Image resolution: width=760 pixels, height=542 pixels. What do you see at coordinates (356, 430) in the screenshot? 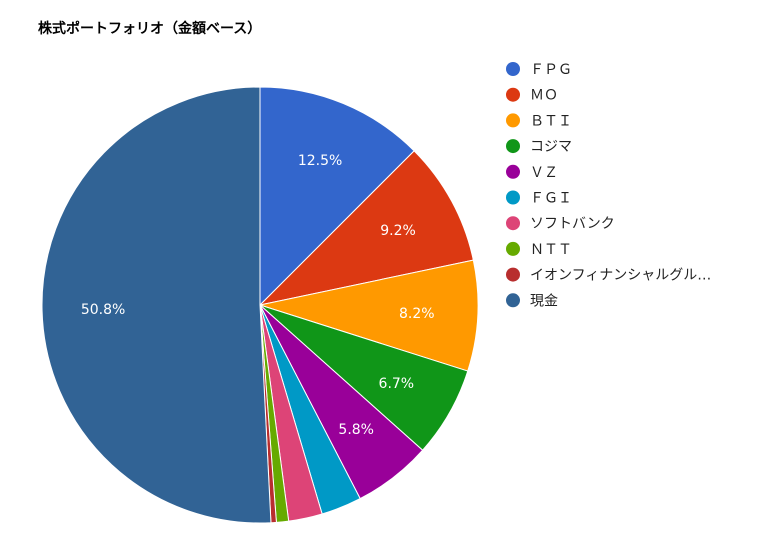
I see `pie-label-slice-5: 5.8%` at bounding box center [356, 430].